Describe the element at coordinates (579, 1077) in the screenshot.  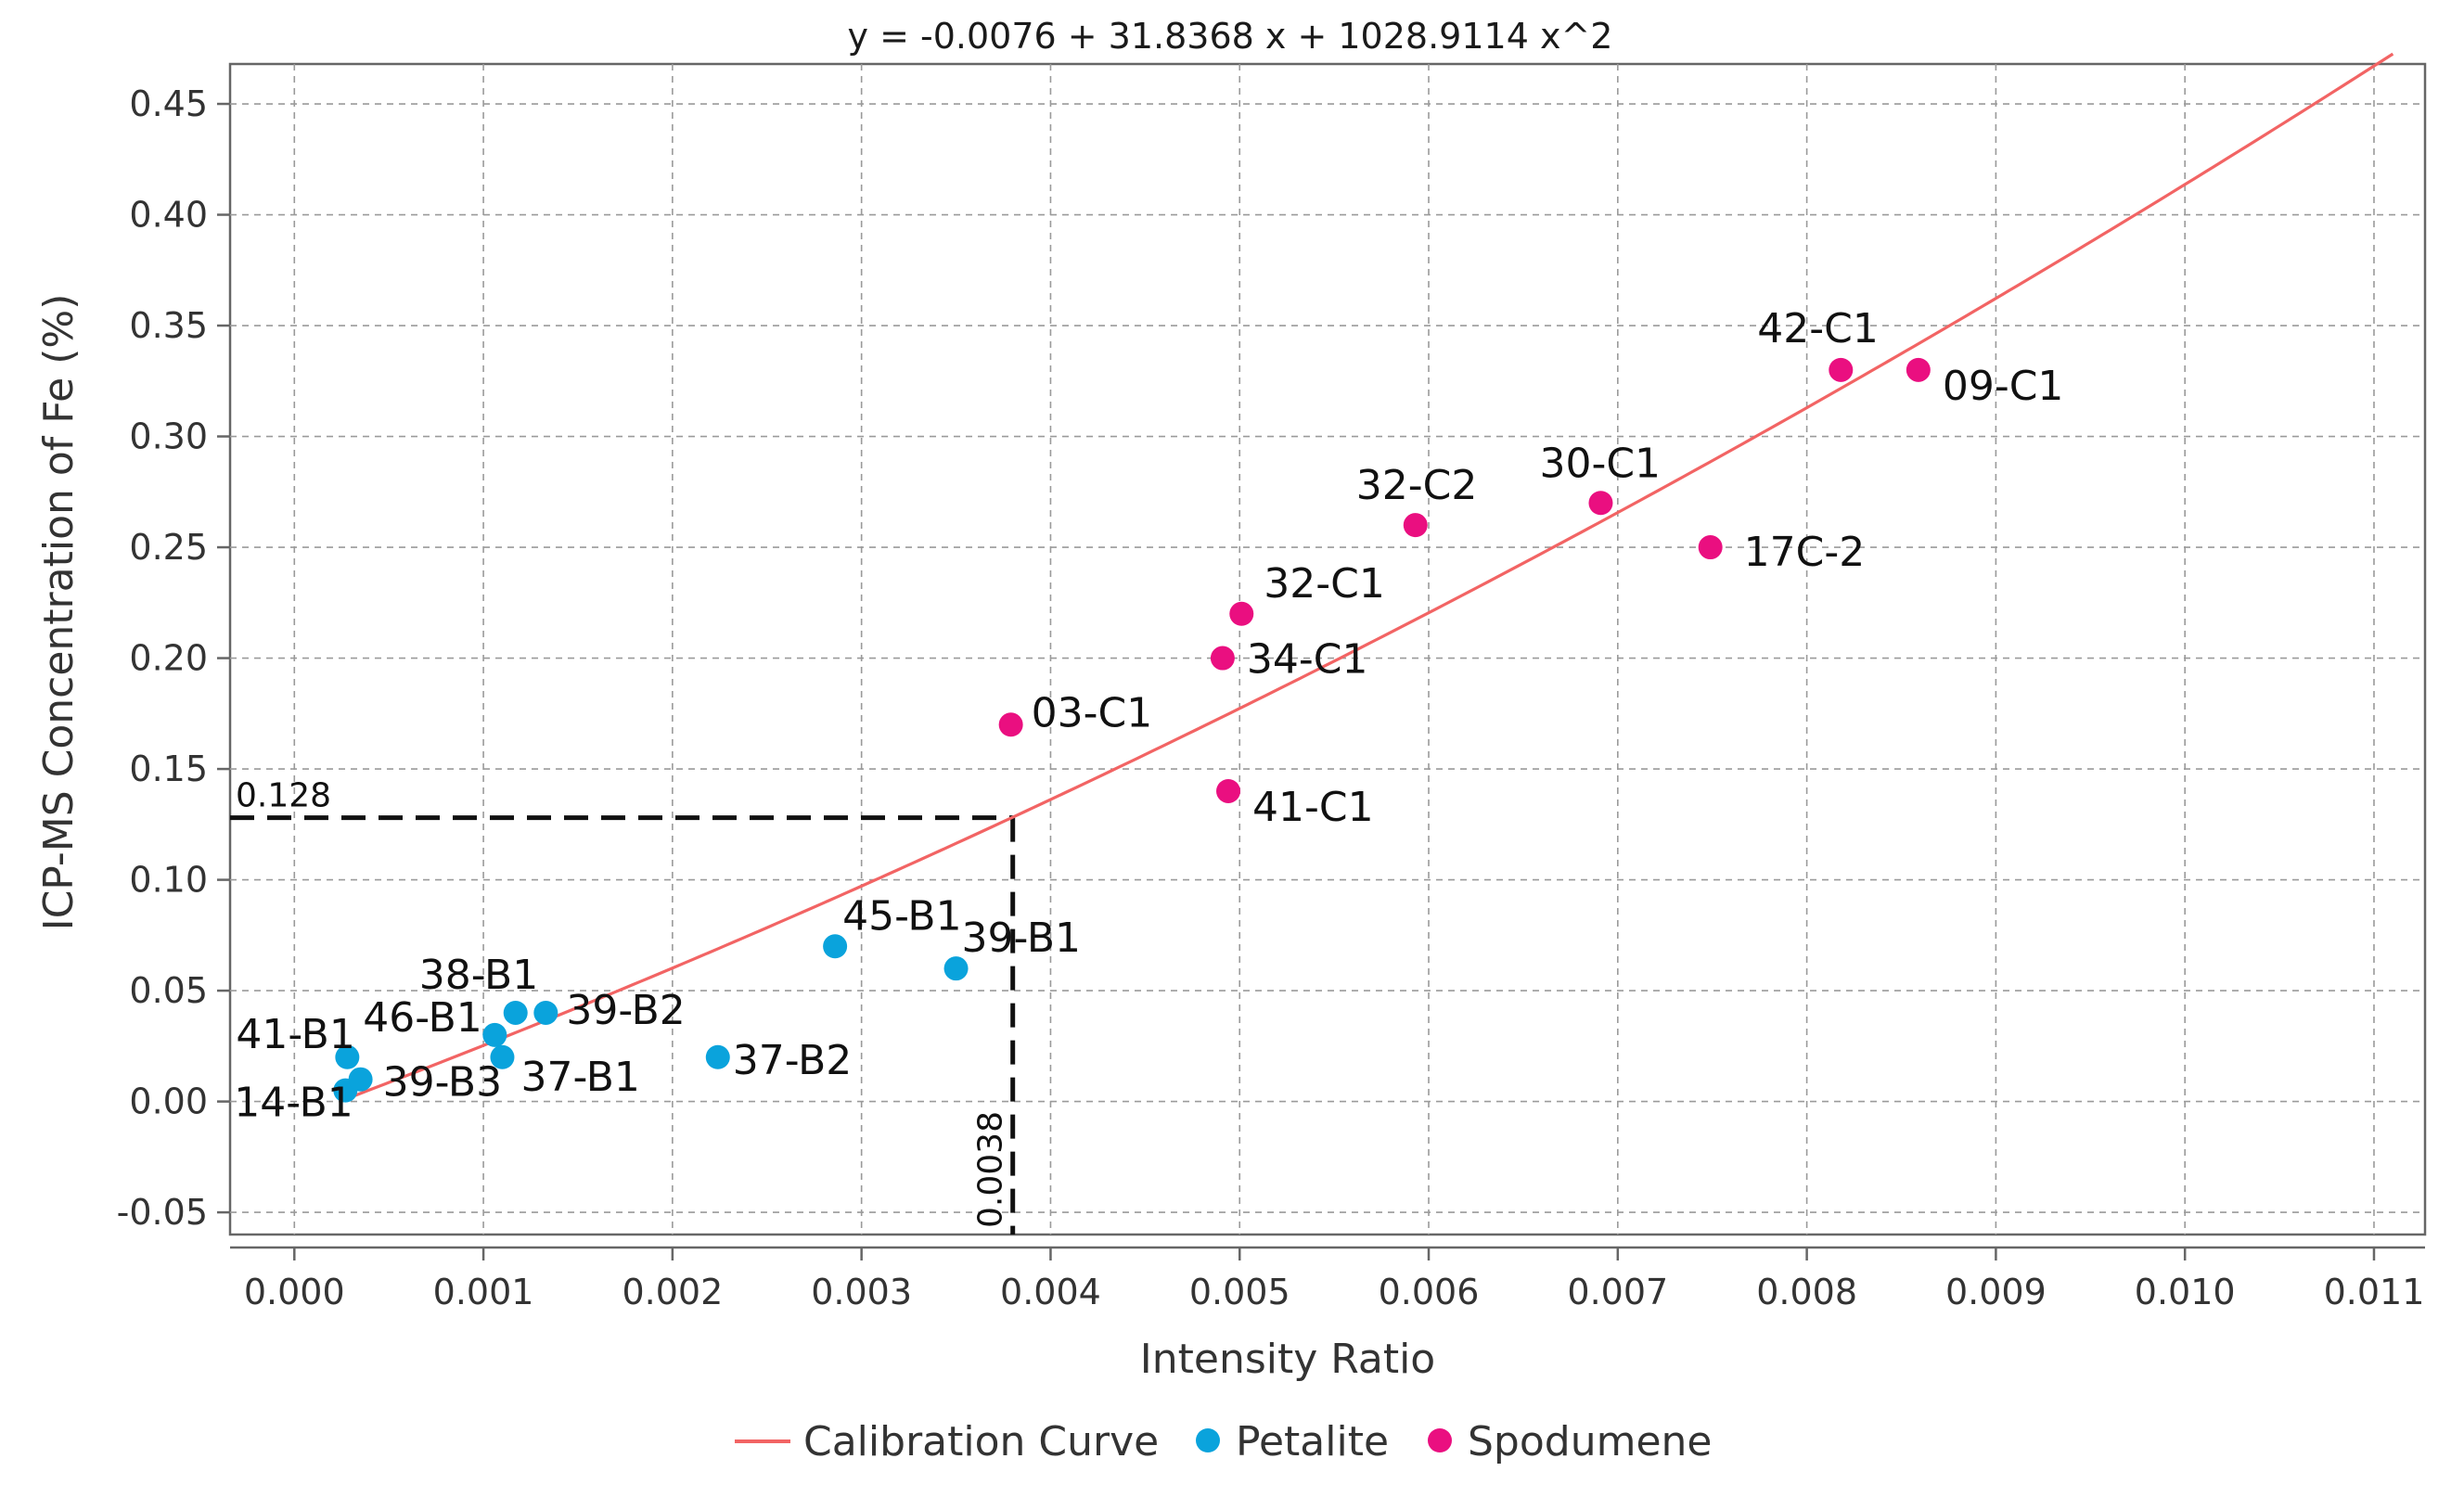
I see `point-label-37-b1: 37-B1` at that location.